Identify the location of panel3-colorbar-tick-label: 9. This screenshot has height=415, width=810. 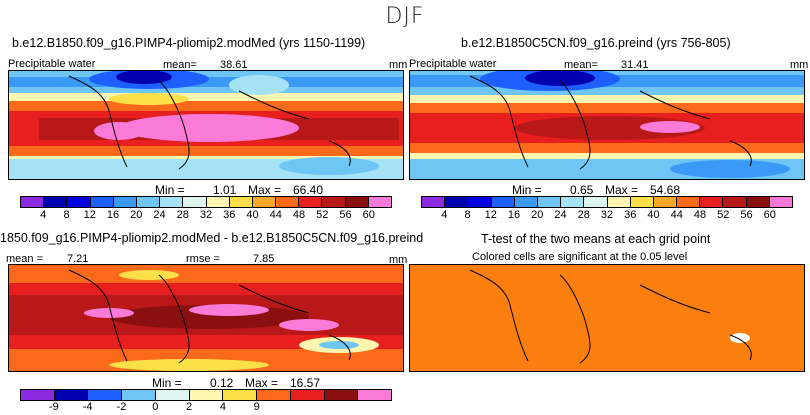
(256, 407).